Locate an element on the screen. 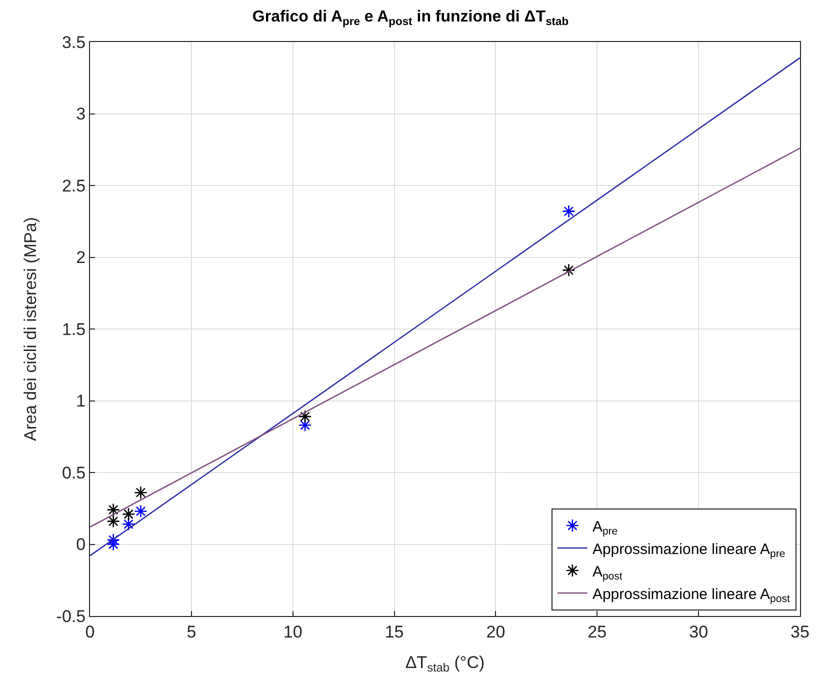 This screenshot has width=821, height=686. x-tick-label: 15 is located at coordinates (394, 632).